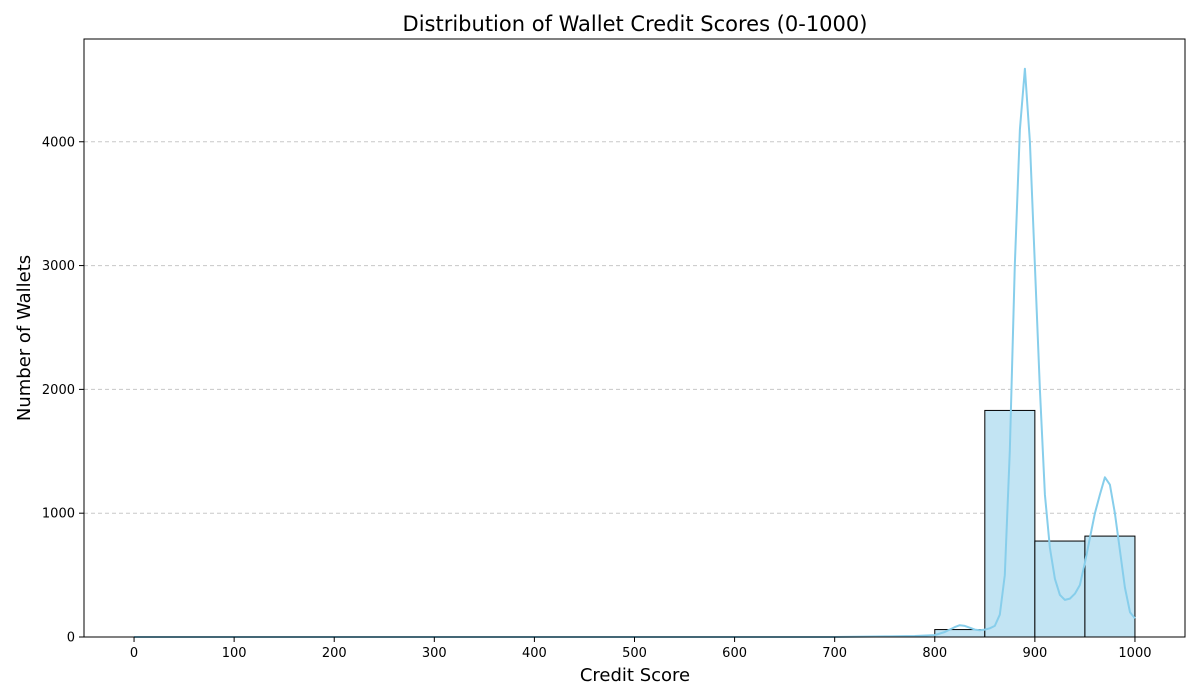 Image resolution: width=1200 pixels, height=700 pixels. Describe the element at coordinates (434, 653) in the screenshot. I see `x-tick-label: 300` at that location.